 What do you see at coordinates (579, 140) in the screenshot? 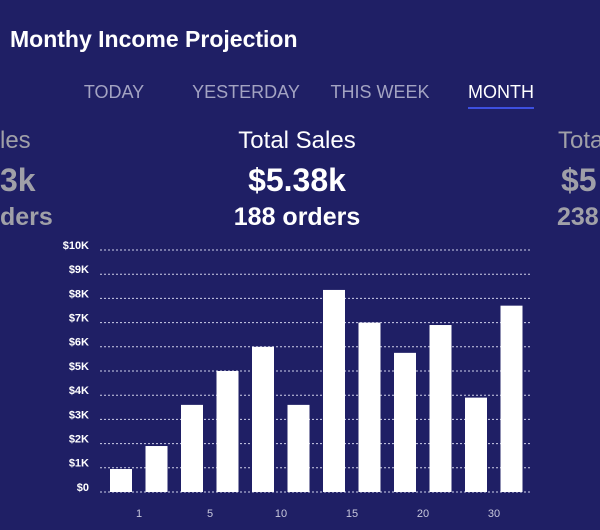
I see `card-title: Tota` at bounding box center [579, 140].